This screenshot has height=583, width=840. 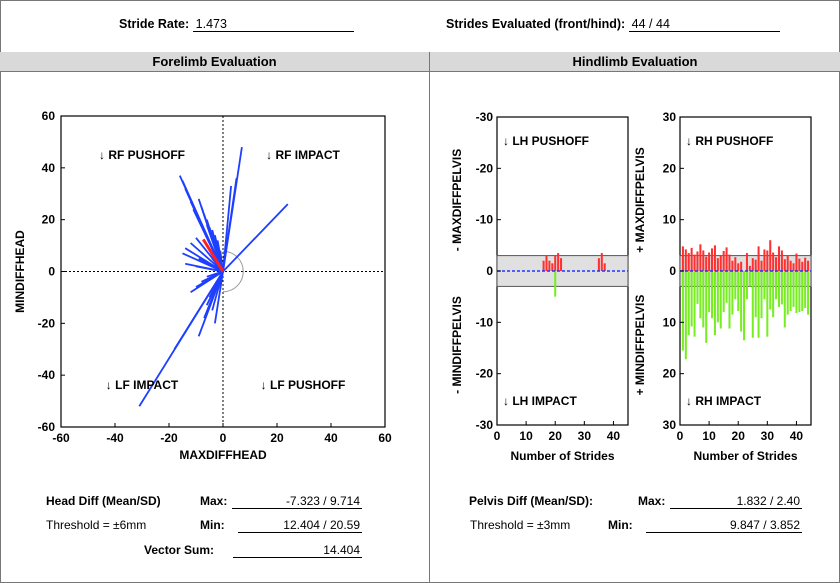 What do you see at coordinates (214, 62) in the screenshot?
I see `forelimb-section-title: Forelimb Evaluation` at bounding box center [214, 62].